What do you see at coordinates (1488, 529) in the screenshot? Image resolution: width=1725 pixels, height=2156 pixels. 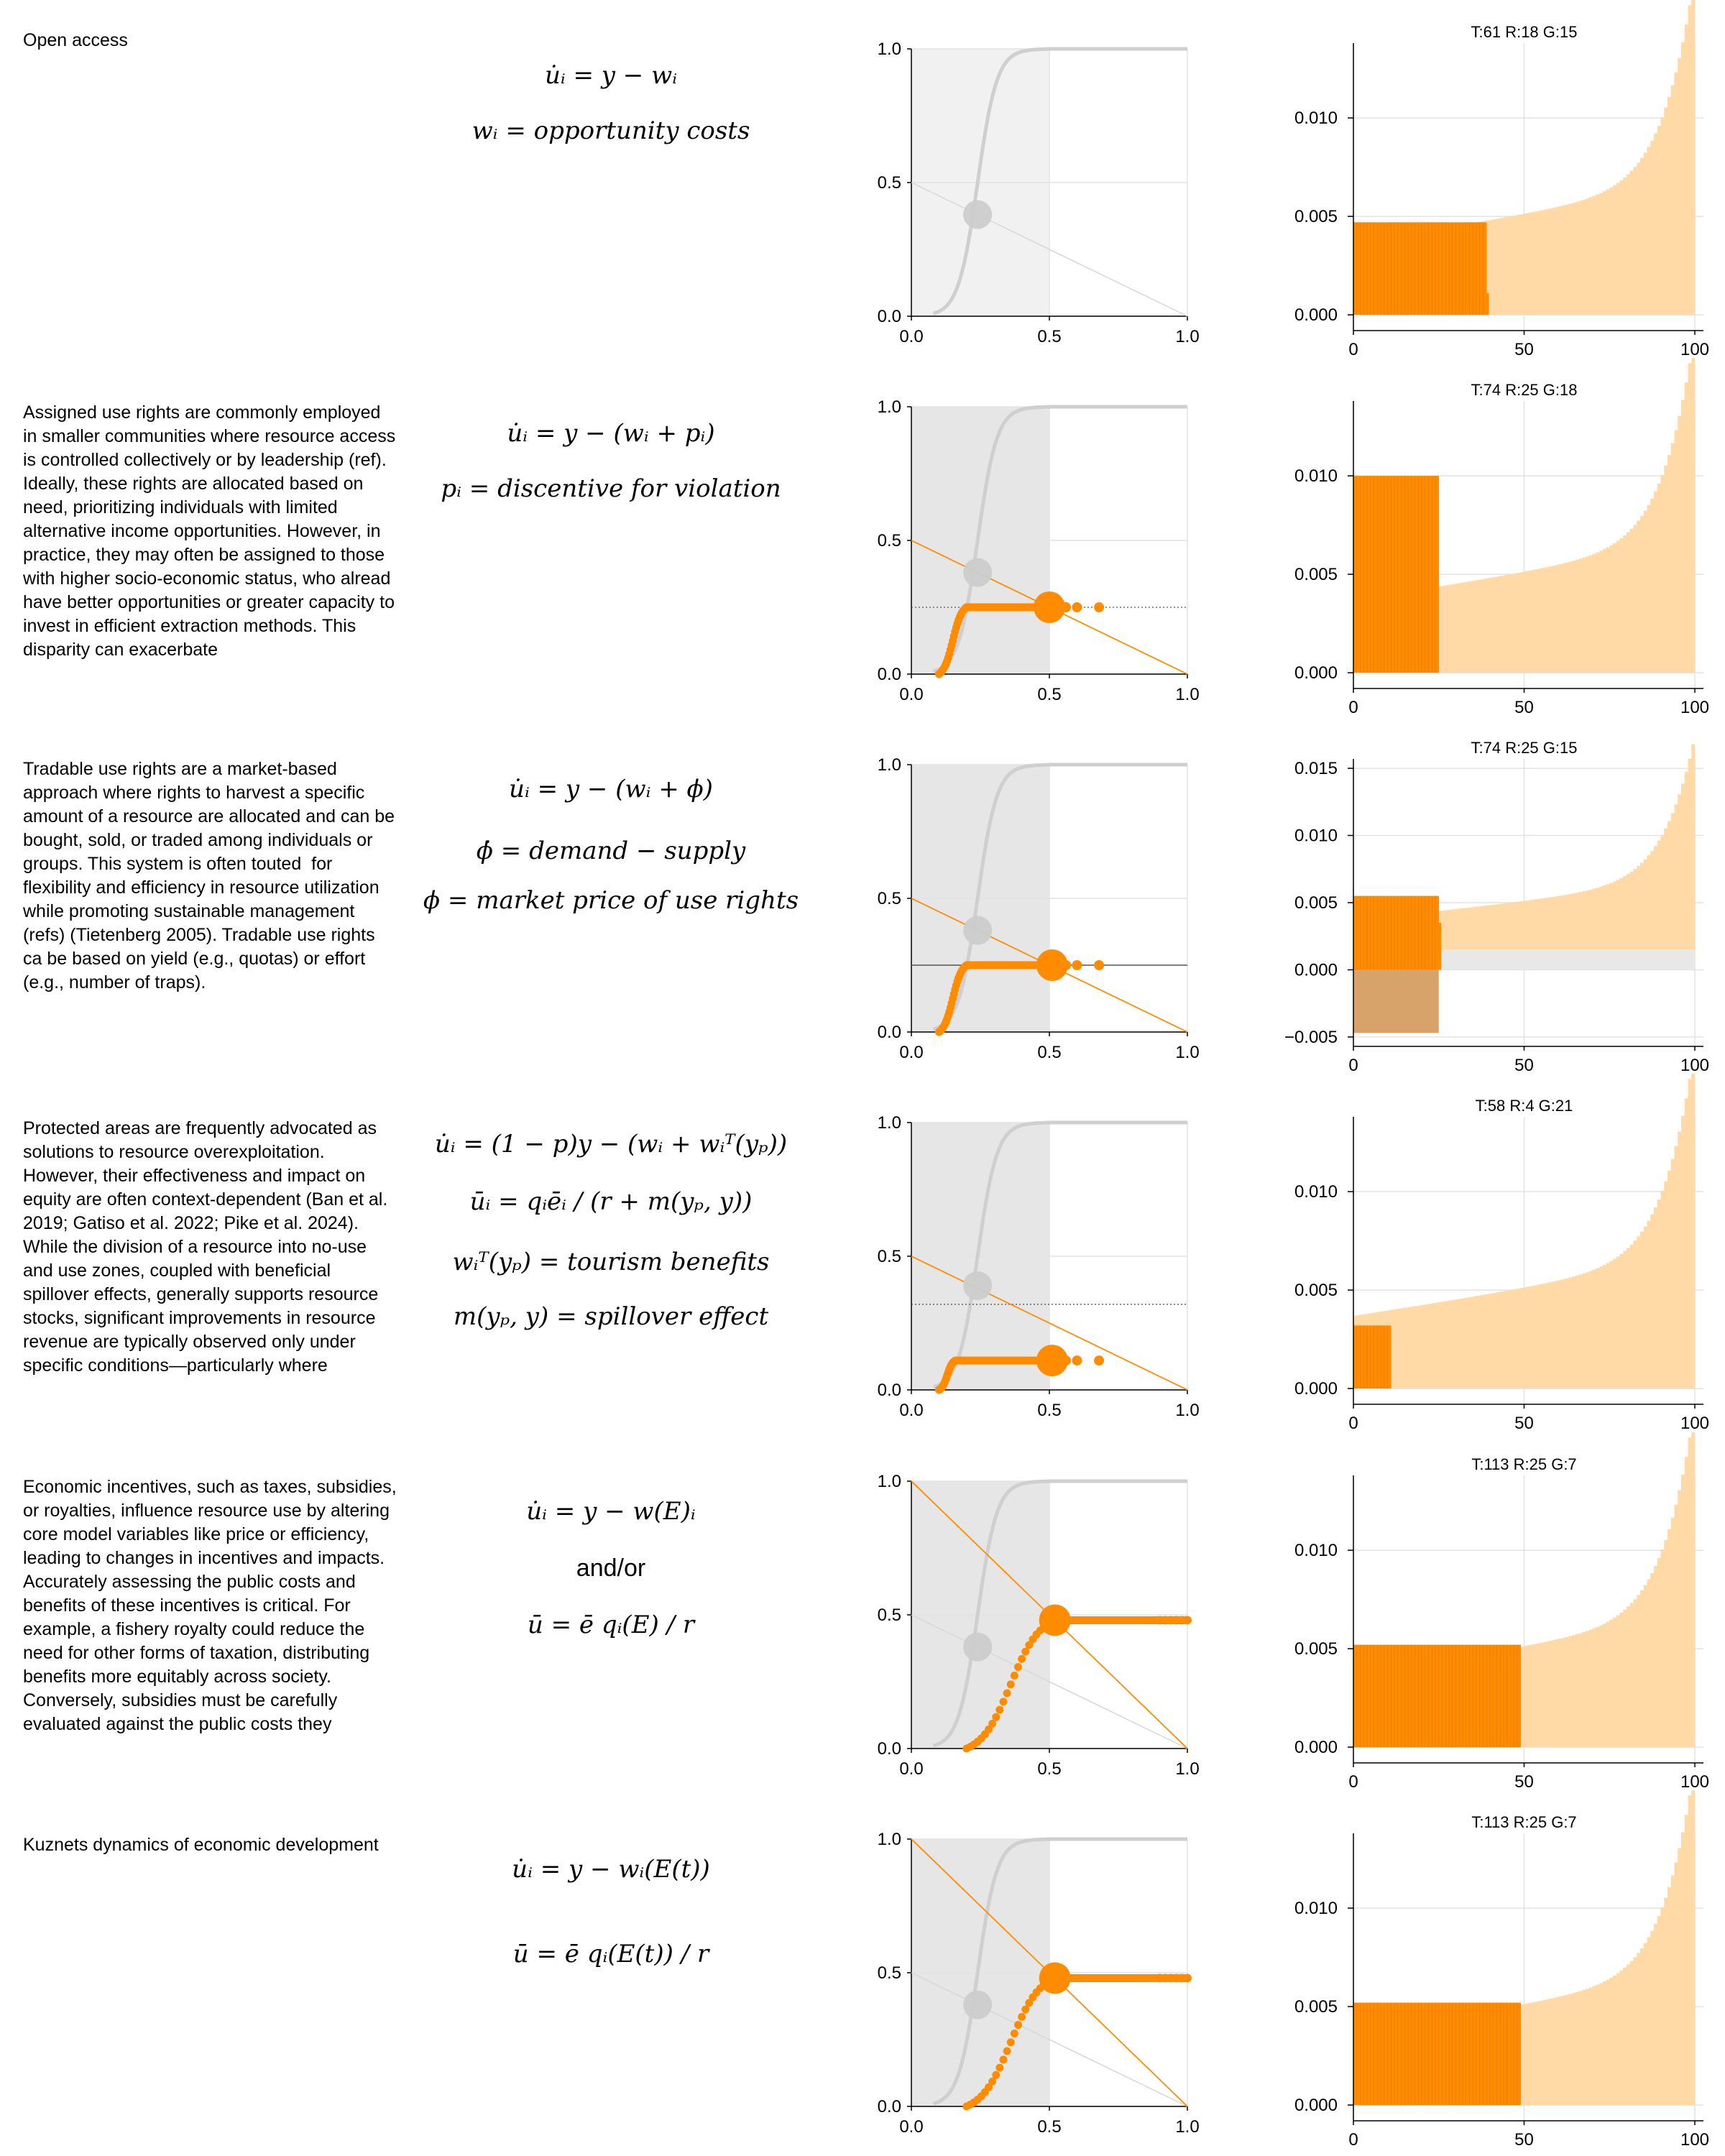 I see `distribution-chart: T:74 R:25 G:18 0.000 0.005 0.010 0 50 100` at bounding box center [1488, 529].